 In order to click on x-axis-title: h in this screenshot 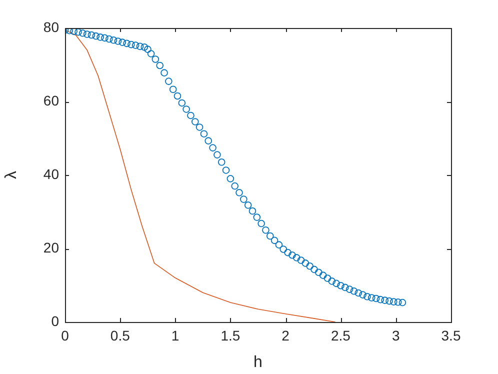, I will do `click(258, 362)`.